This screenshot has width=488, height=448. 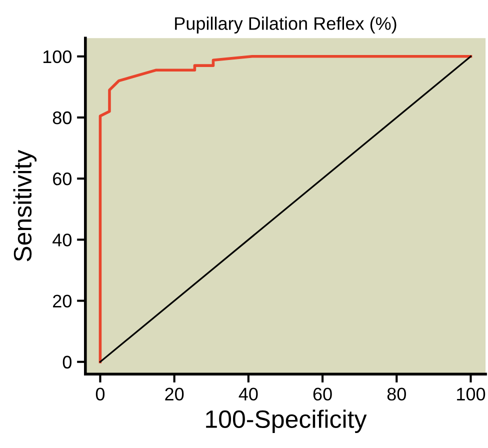 What do you see at coordinates (62, 240) in the screenshot?
I see `y-tick-label: 40` at bounding box center [62, 240].